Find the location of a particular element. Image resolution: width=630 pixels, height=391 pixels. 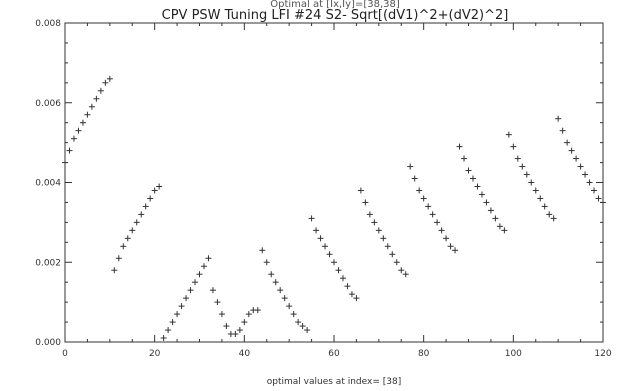

x-tick-label: 40 is located at coordinates (245, 354).